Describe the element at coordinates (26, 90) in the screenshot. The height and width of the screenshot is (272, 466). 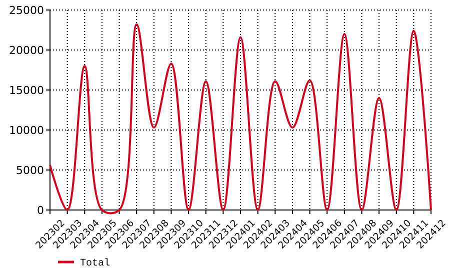
I see `y-tick-label: 15000` at that location.